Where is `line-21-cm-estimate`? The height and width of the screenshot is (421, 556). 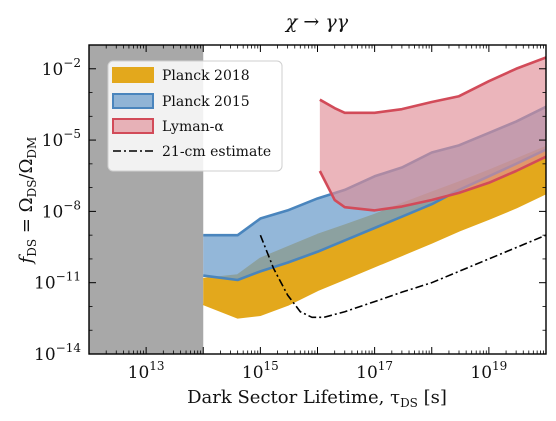
line-21-cm-estimate is located at coordinates (402, 276).